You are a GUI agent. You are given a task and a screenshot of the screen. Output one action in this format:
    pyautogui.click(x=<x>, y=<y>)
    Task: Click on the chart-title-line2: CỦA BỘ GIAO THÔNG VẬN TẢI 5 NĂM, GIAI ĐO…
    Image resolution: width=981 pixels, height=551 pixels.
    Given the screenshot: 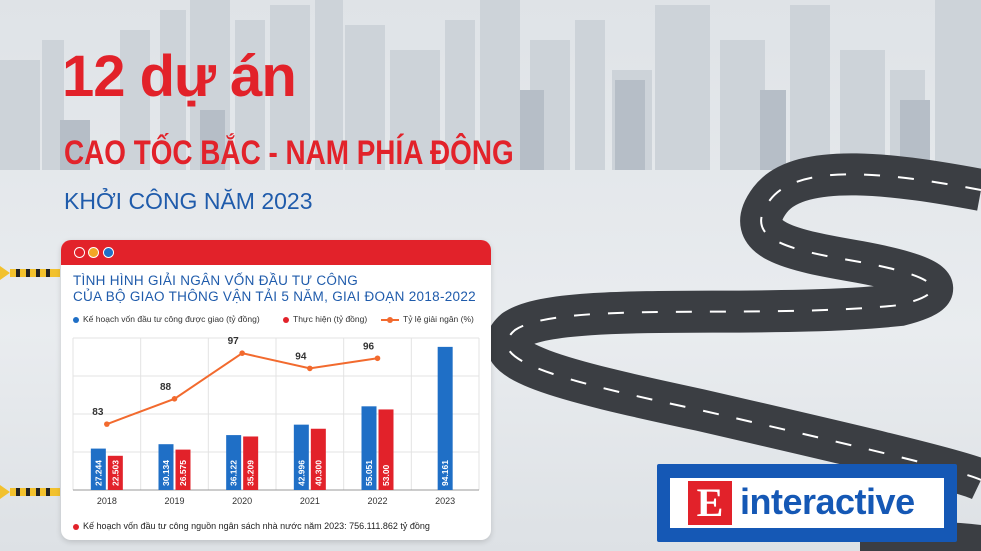 What is the action you would take?
    pyautogui.click(x=274, y=296)
    